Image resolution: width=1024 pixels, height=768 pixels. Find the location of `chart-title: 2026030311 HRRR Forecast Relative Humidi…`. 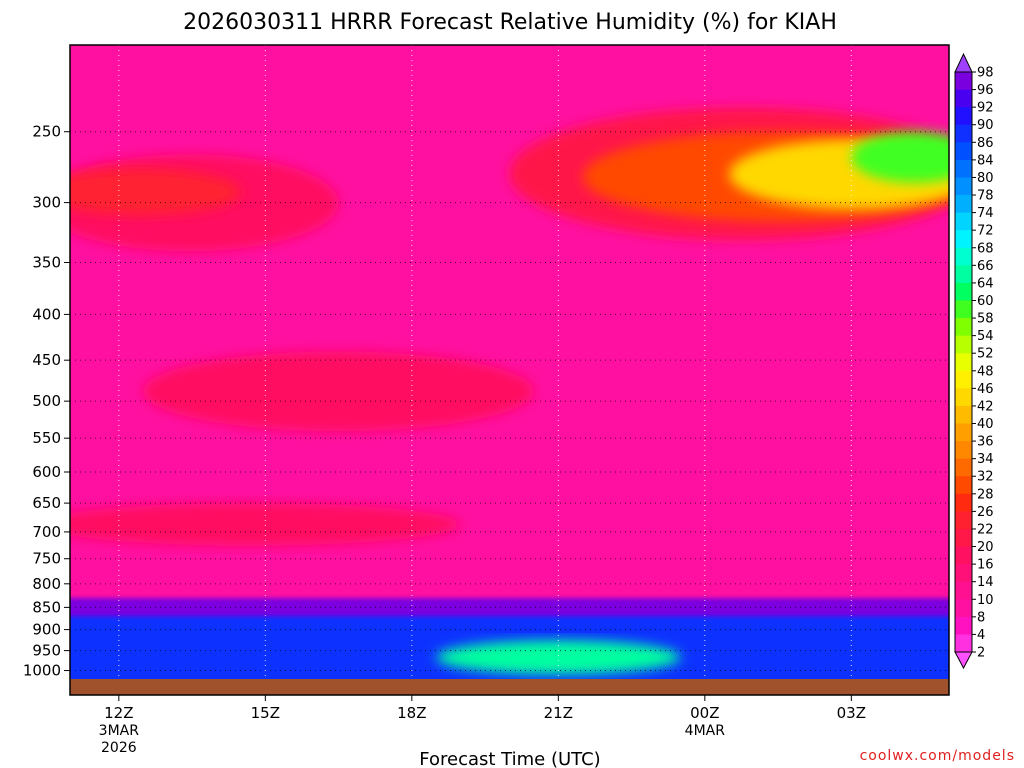

chart-title: 2026030311 HRRR Forecast Relative Humidi… is located at coordinates (510, 22).